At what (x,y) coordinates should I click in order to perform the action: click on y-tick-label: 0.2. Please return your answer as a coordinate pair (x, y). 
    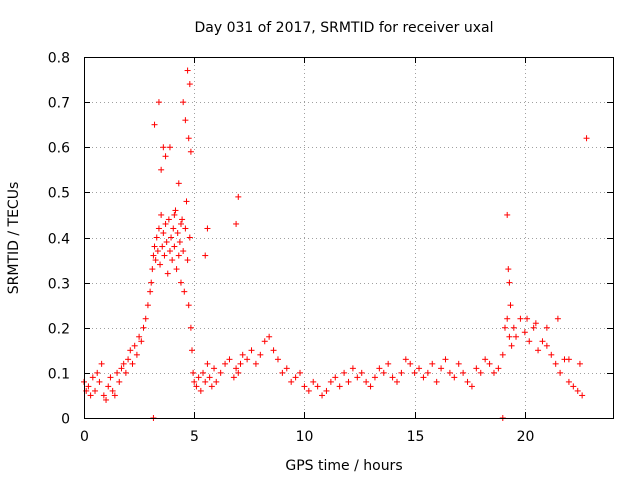
    Looking at the image, I should click on (59, 330).